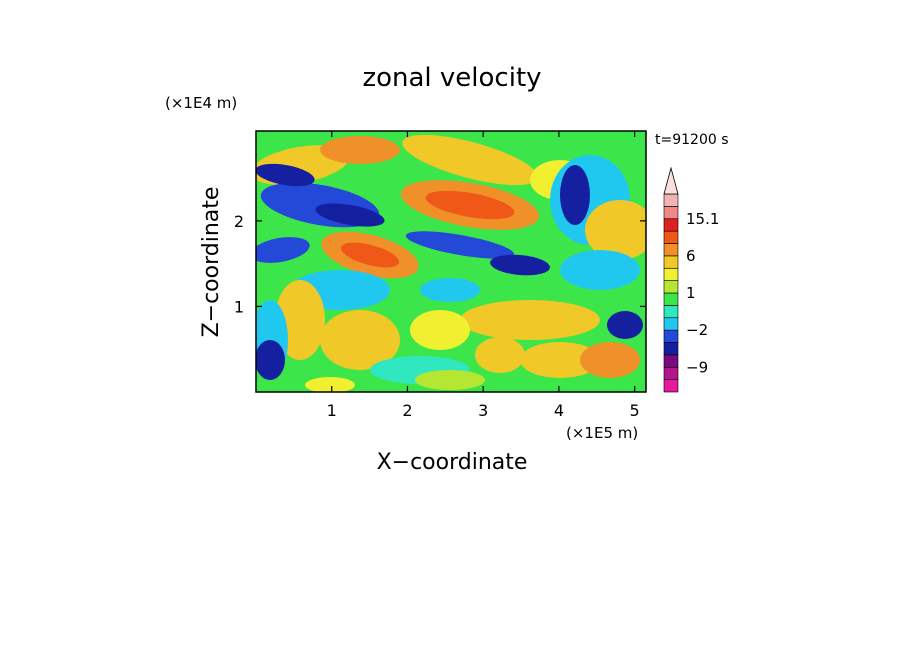 This screenshot has height=654, width=904. Describe the element at coordinates (671, 180) in the screenshot. I see `colorbar-extend-arrow` at that location.